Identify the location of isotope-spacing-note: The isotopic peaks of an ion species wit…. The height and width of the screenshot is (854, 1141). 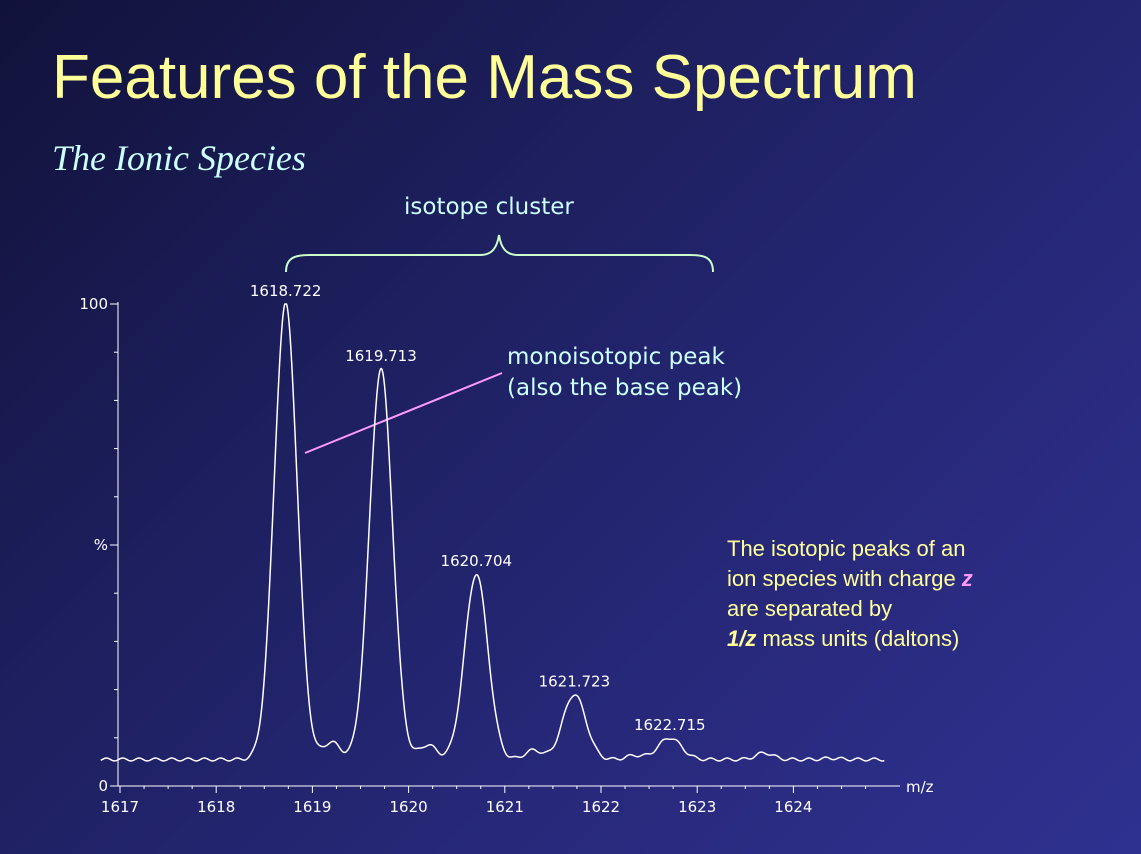
(850, 594).